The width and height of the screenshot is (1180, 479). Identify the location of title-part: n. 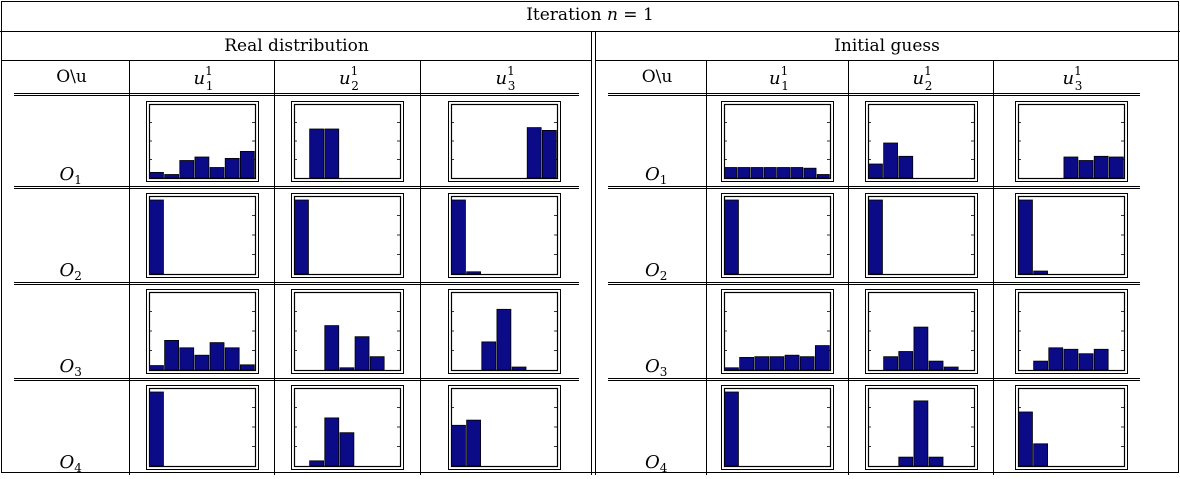
(612, 15).